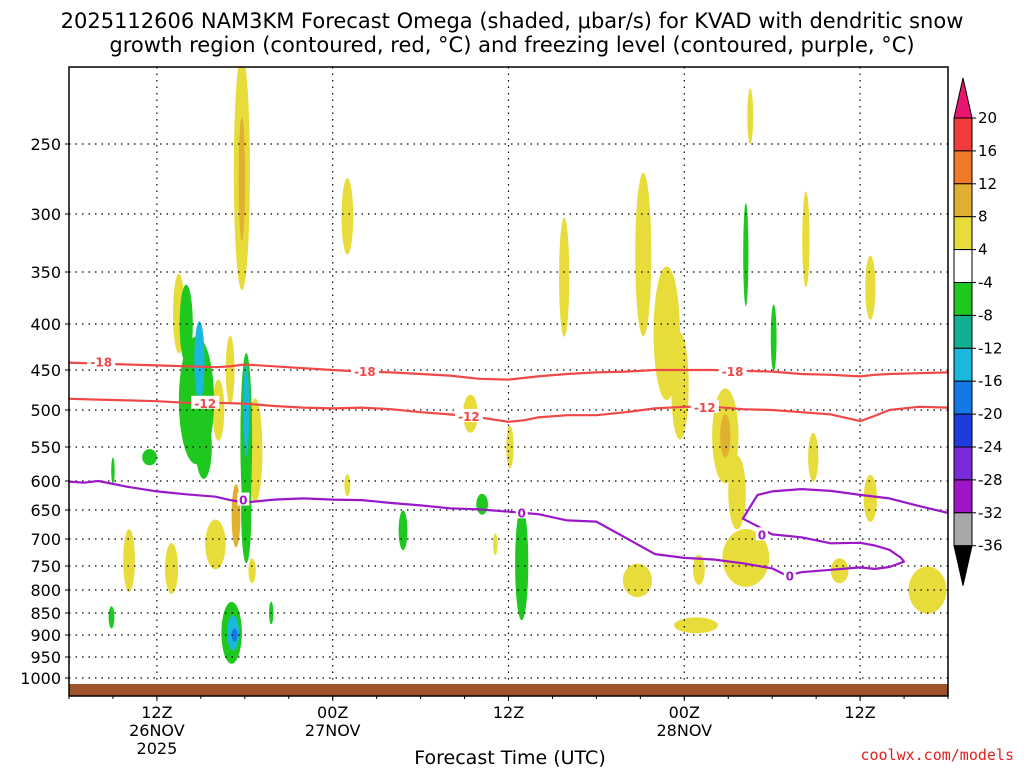 This screenshot has height=768, width=1024. I want to click on colorbar-label: 4, so click(983, 250).